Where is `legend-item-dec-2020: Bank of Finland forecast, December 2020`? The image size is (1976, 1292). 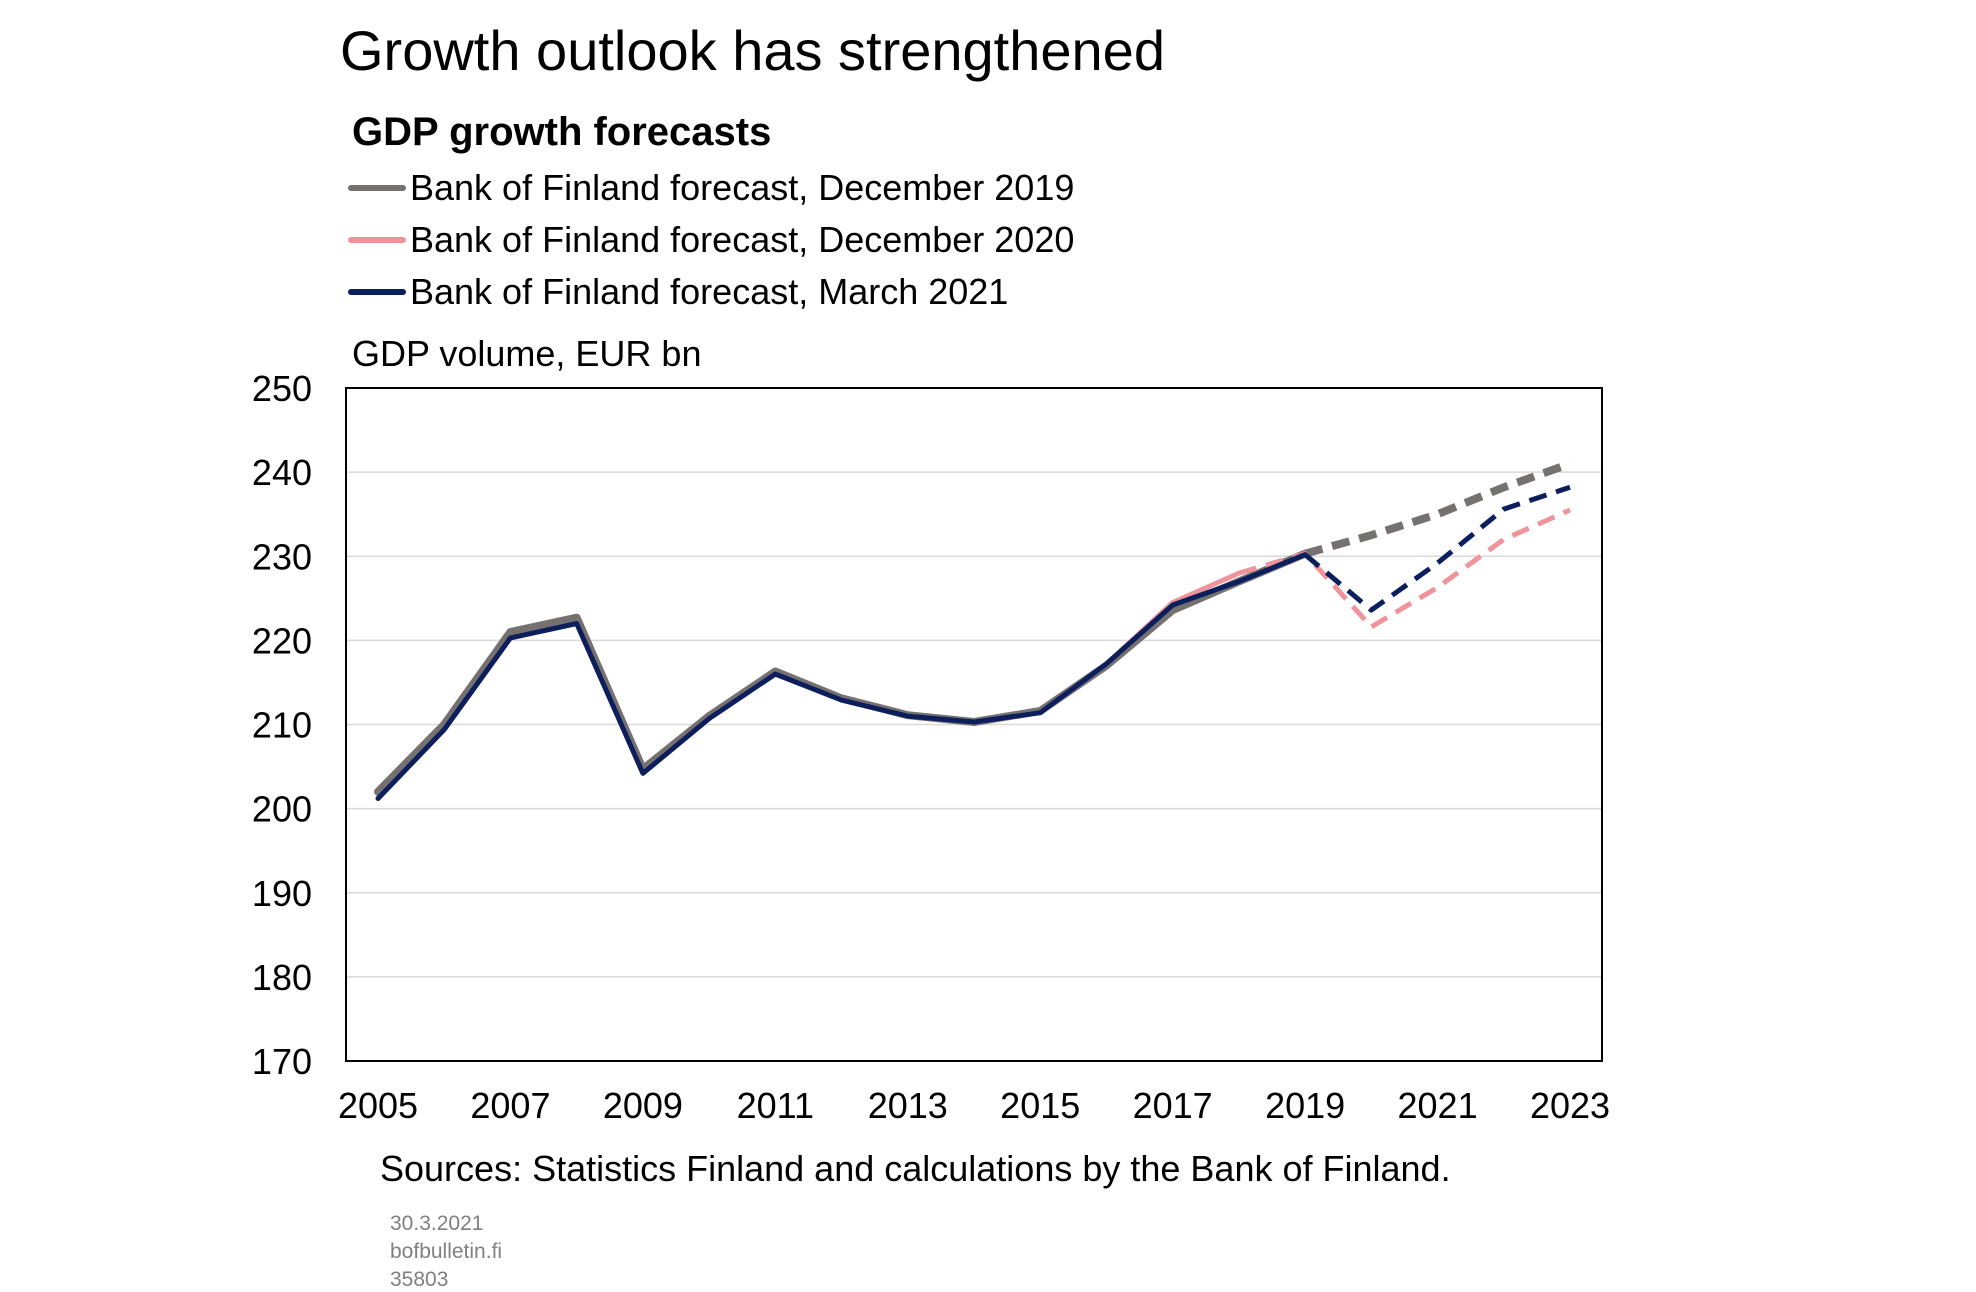 legend-item-dec-2020: Bank of Finland forecast, December 2020 is located at coordinates (711, 240).